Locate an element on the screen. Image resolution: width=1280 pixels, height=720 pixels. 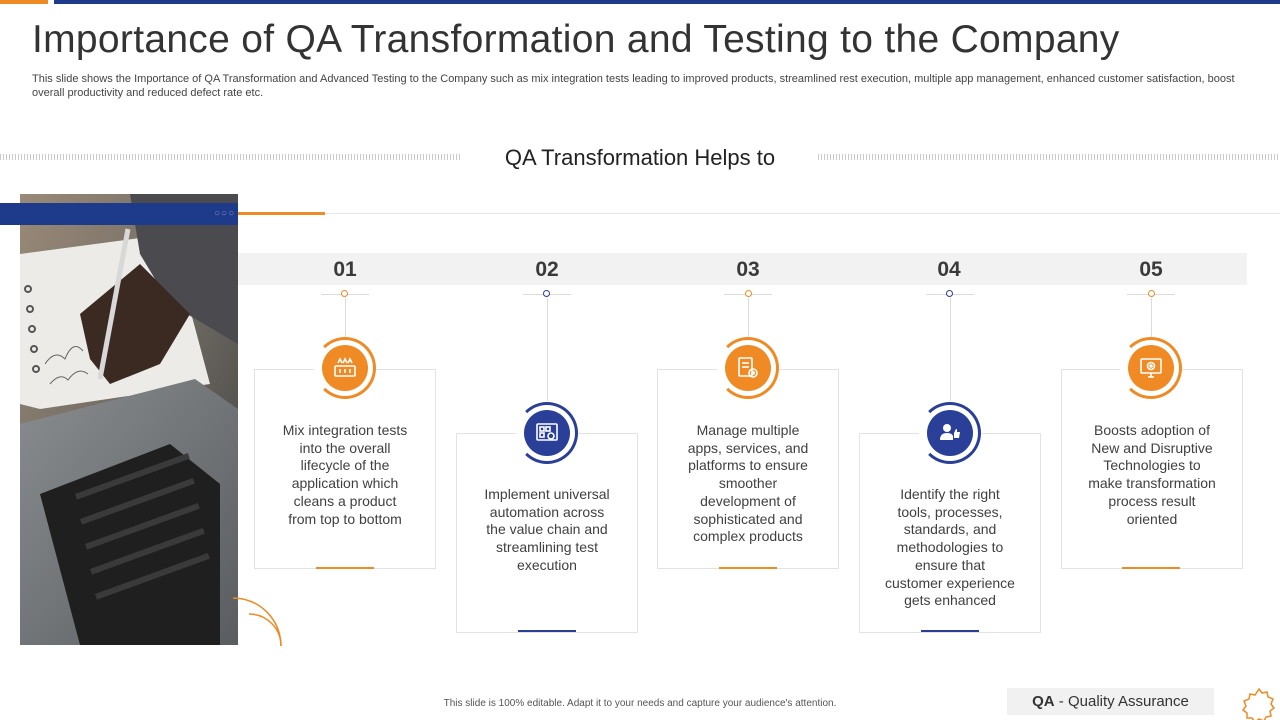
dotted-rule-right is located at coordinates (1049, 157).